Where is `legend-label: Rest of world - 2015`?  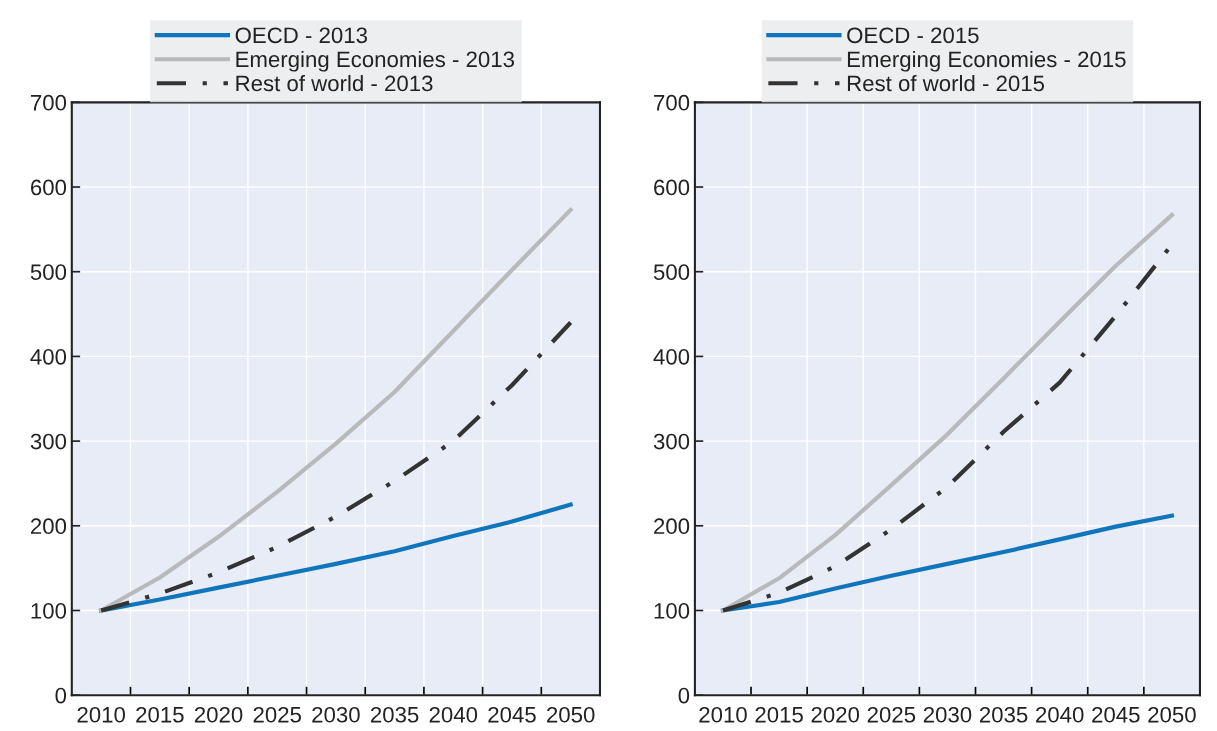
legend-label: Rest of world - 2015 is located at coordinates (946, 83).